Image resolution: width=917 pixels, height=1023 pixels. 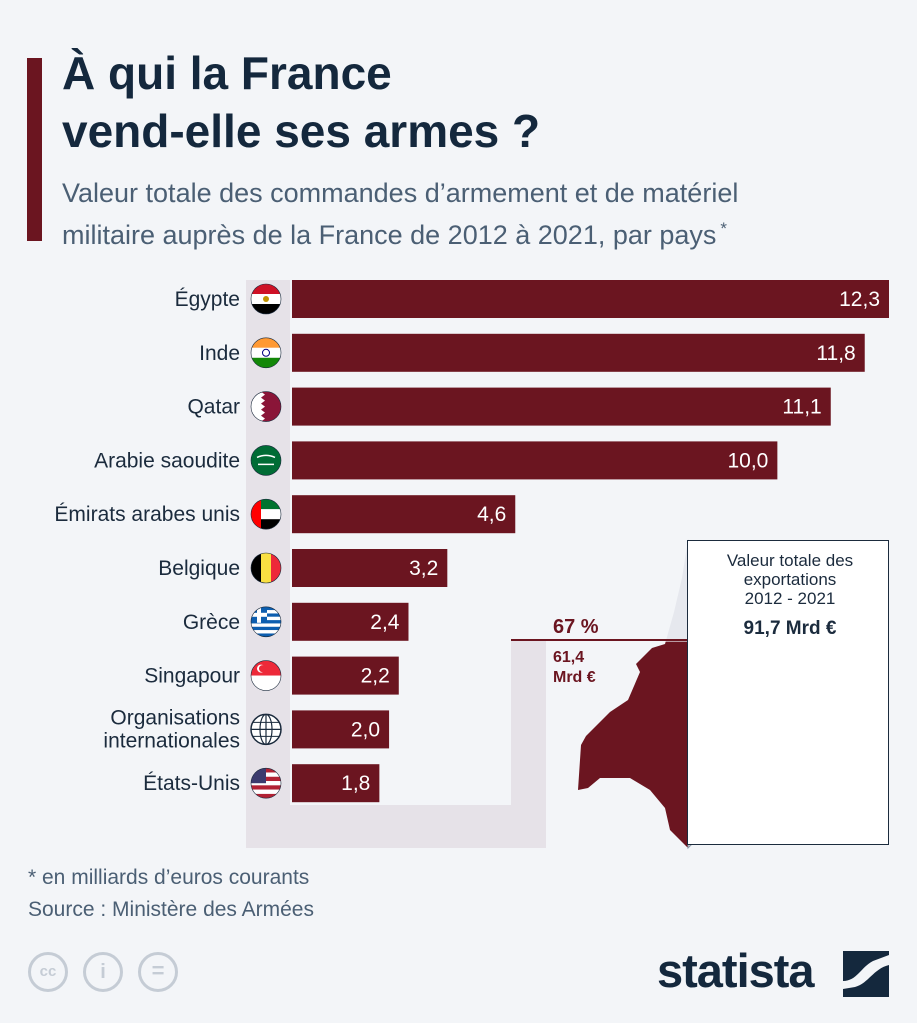 I want to click on category-label: internationales, so click(x=171, y=740).